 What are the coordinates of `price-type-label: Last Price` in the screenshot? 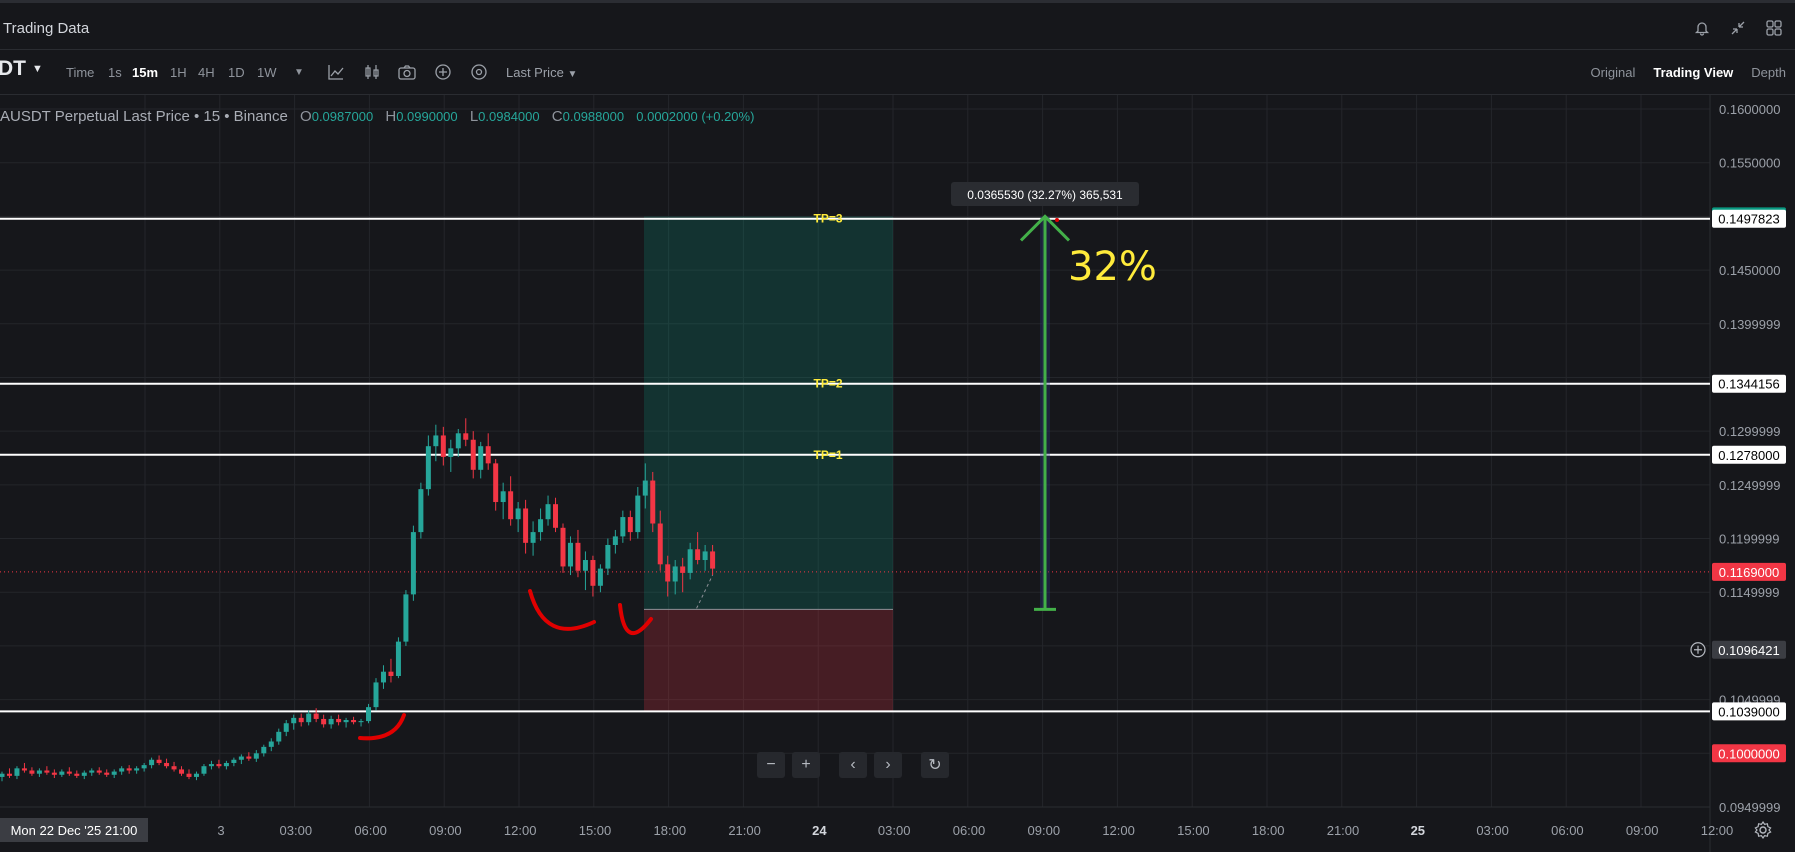 It's located at (535, 72).